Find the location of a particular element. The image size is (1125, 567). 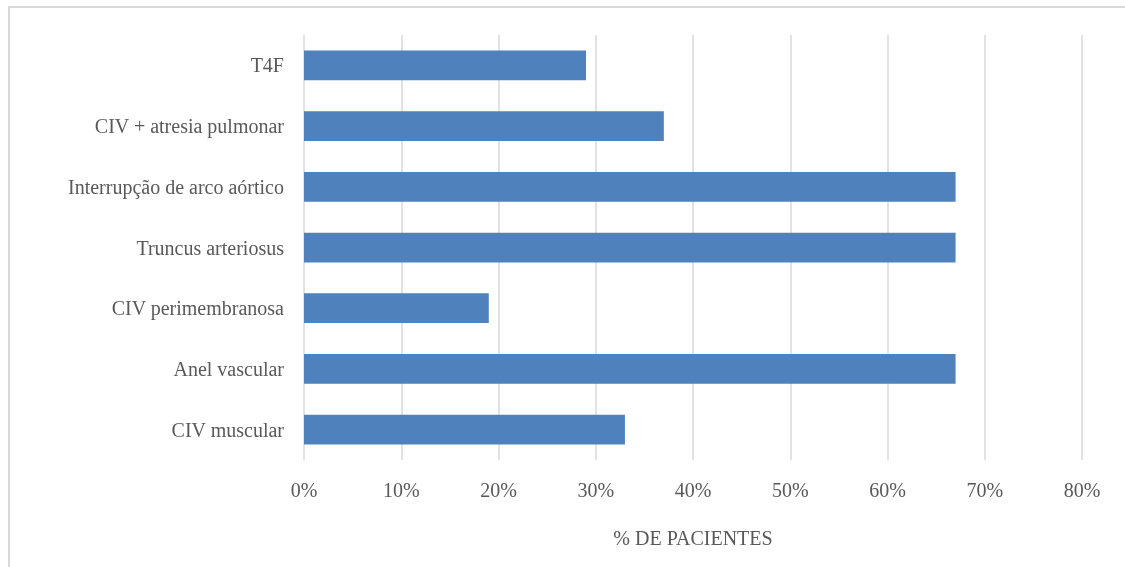

y-tick-label: CIV muscular is located at coordinates (228, 429).